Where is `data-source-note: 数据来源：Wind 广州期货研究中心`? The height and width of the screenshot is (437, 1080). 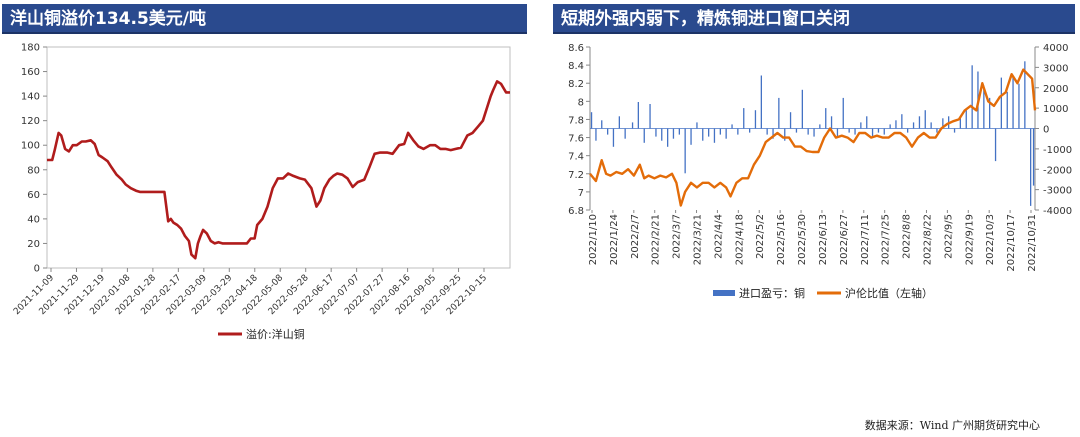
data-source-note: 数据来源：Wind 广州期货研究中心 is located at coordinates (952, 425).